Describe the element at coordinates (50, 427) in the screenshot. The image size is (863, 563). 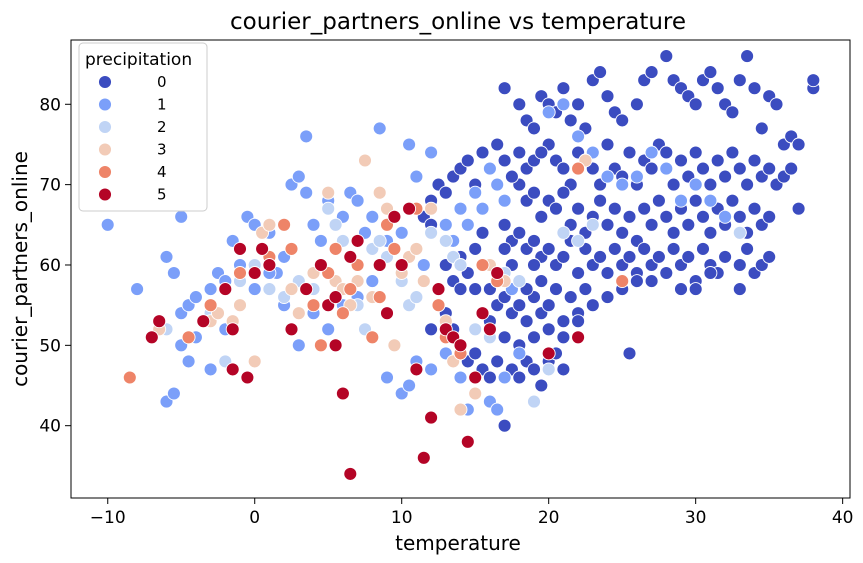
I see `y-tick-label: 40` at that location.